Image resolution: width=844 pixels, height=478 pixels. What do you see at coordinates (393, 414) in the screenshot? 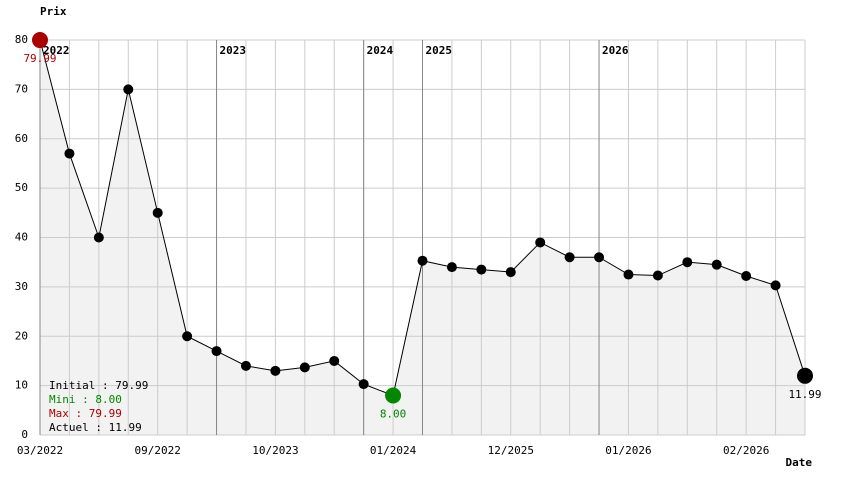
I see `value-label: 8.00` at bounding box center [393, 414].